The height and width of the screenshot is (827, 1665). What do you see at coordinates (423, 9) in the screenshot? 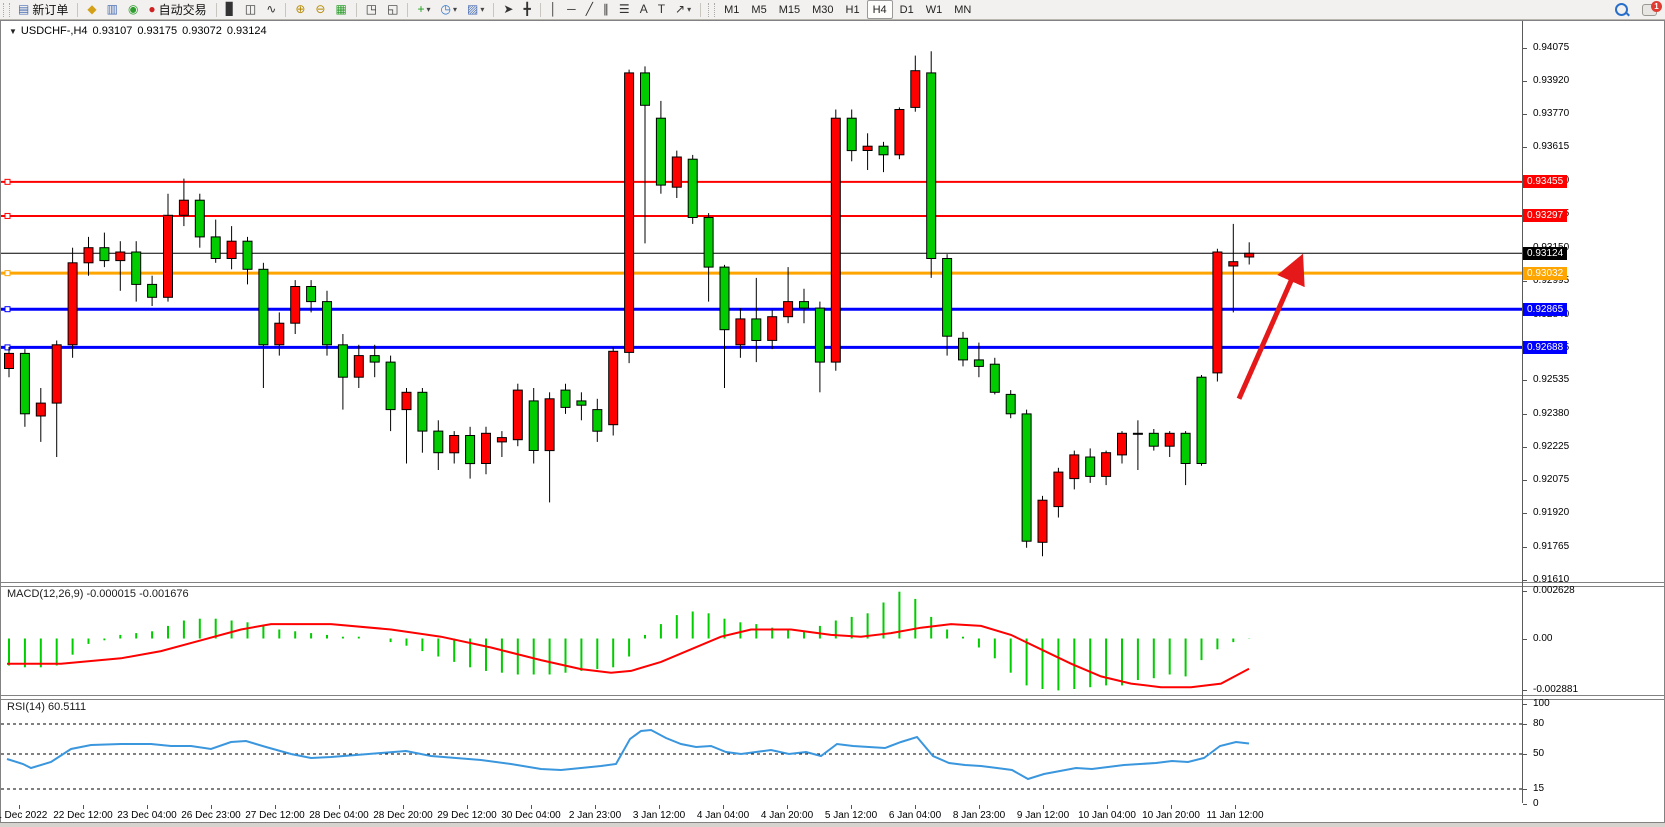
I see `add-chart-button: + ▾` at bounding box center [423, 9].